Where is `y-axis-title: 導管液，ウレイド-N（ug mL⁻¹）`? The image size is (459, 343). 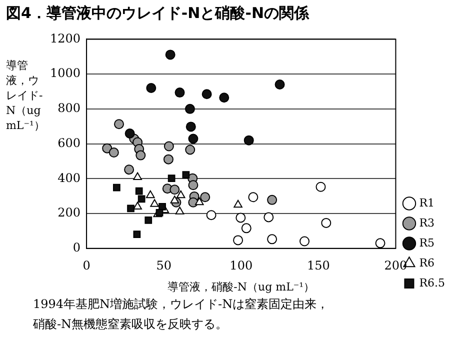 y-axis-title: 導管液，ウレイド-N（ug mL⁻¹） is located at coordinates (26, 95).